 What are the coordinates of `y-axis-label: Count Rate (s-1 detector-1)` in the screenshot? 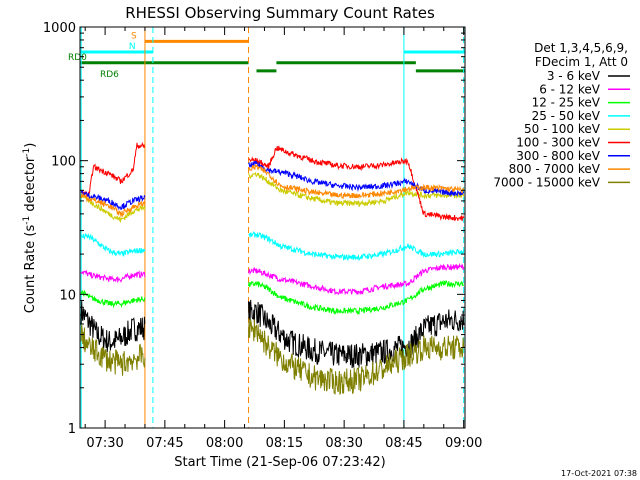 It's located at (30, 228).